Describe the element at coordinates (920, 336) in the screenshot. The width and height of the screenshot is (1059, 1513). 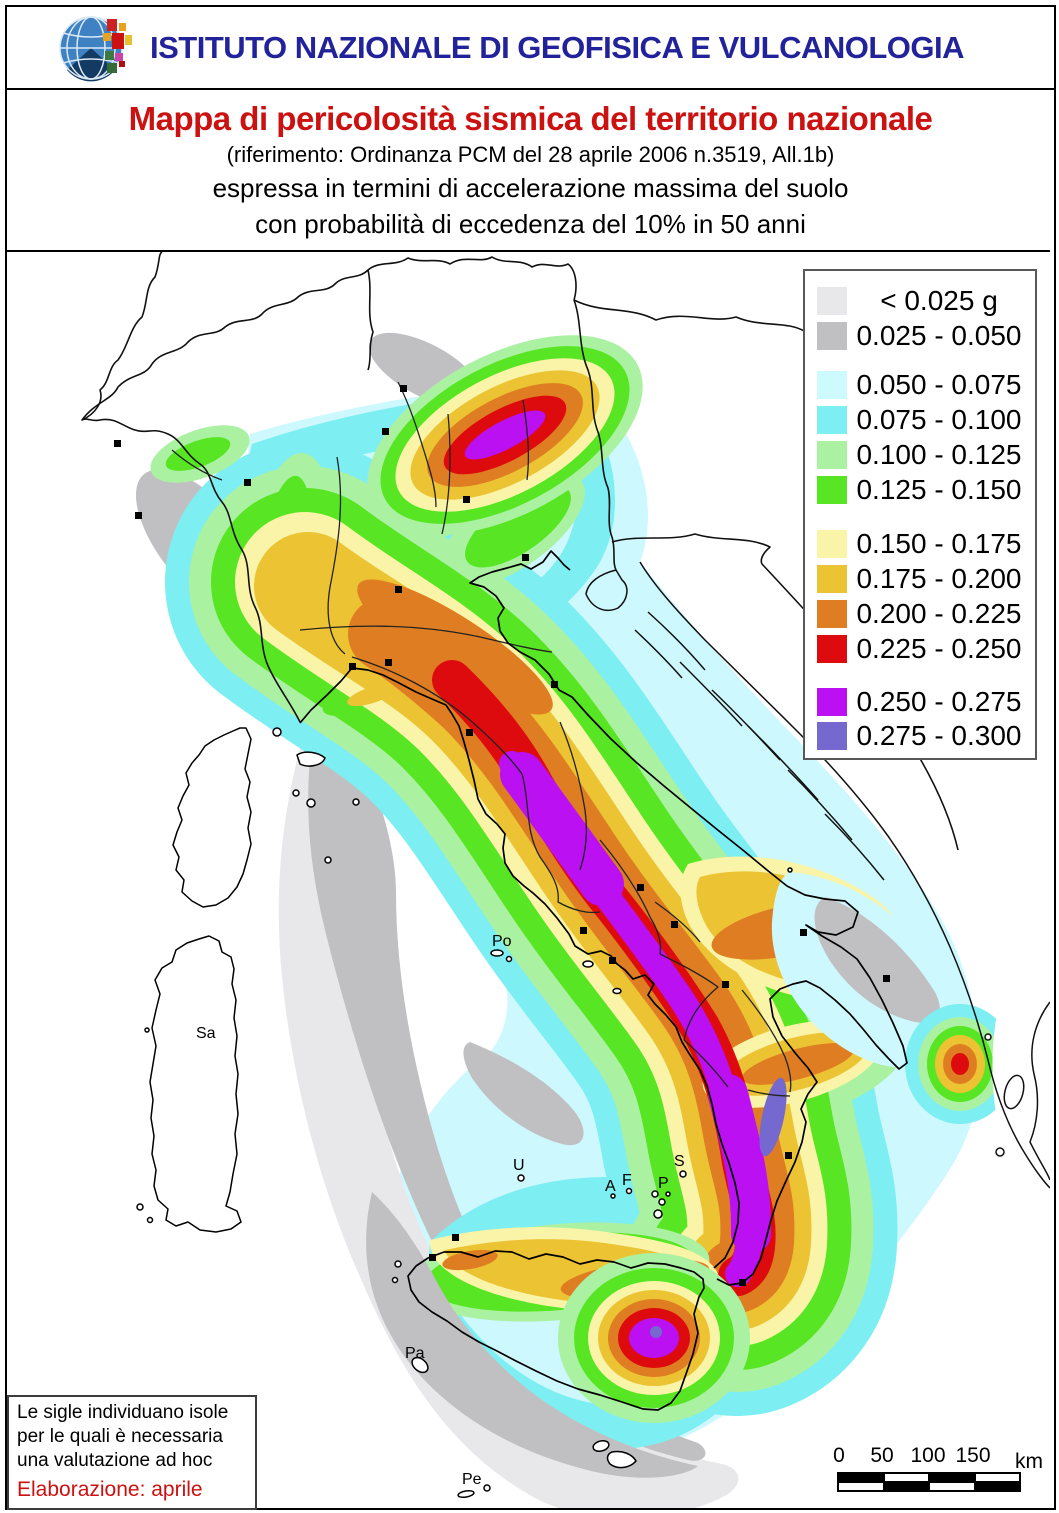
I see `legend-row: 0.025 - 0.050` at that location.